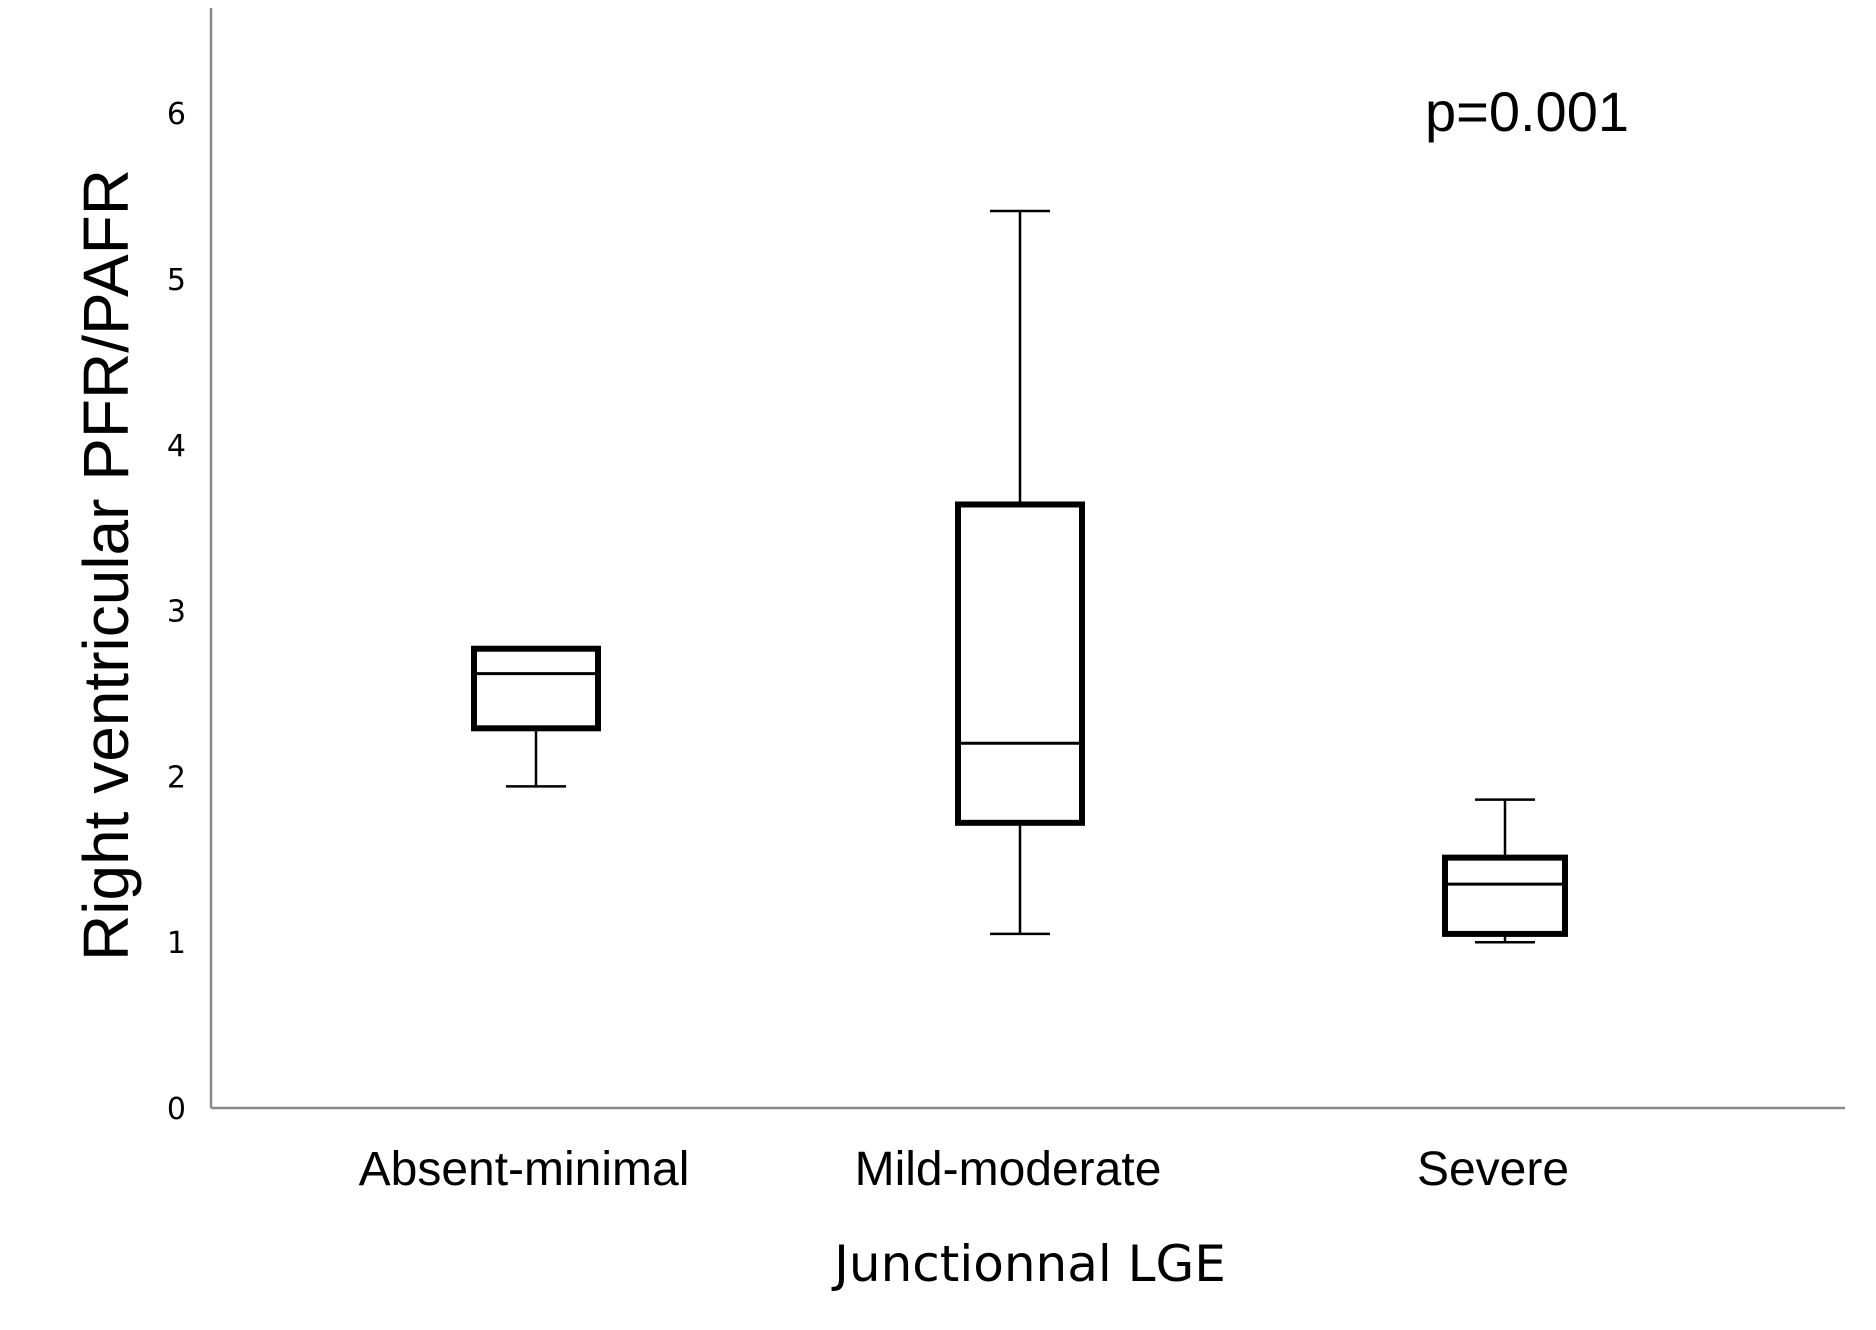 Image resolution: width=1876 pixels, height=1330 pixels. What do you see at coordinates (176, 280) in the screenshot?
I see `y-tick-label: 5` at bounding box center [176, 280].